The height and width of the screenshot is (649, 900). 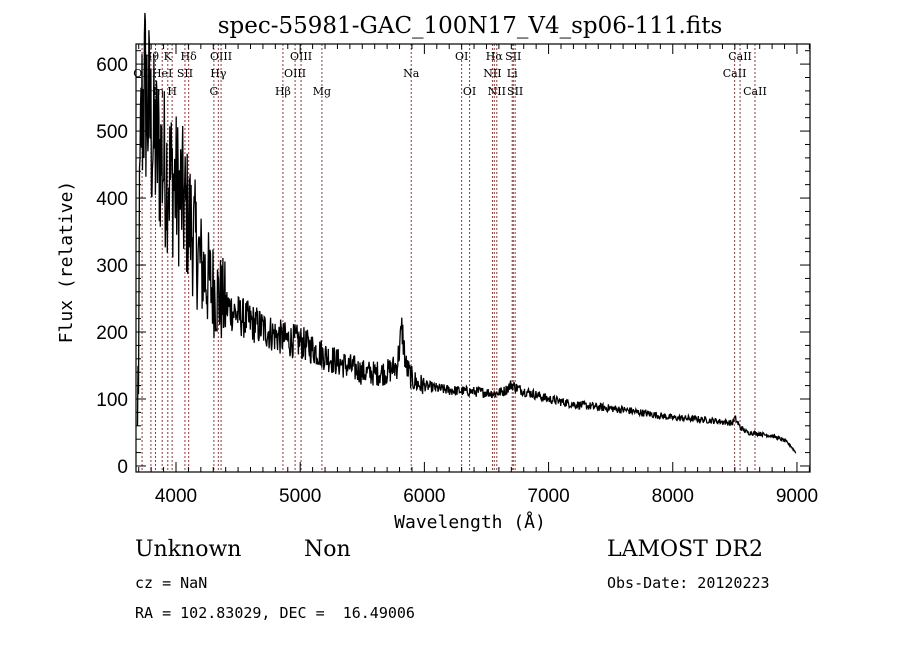 I want to click on x-tick-label: 9000, so click(x=797, y=496).